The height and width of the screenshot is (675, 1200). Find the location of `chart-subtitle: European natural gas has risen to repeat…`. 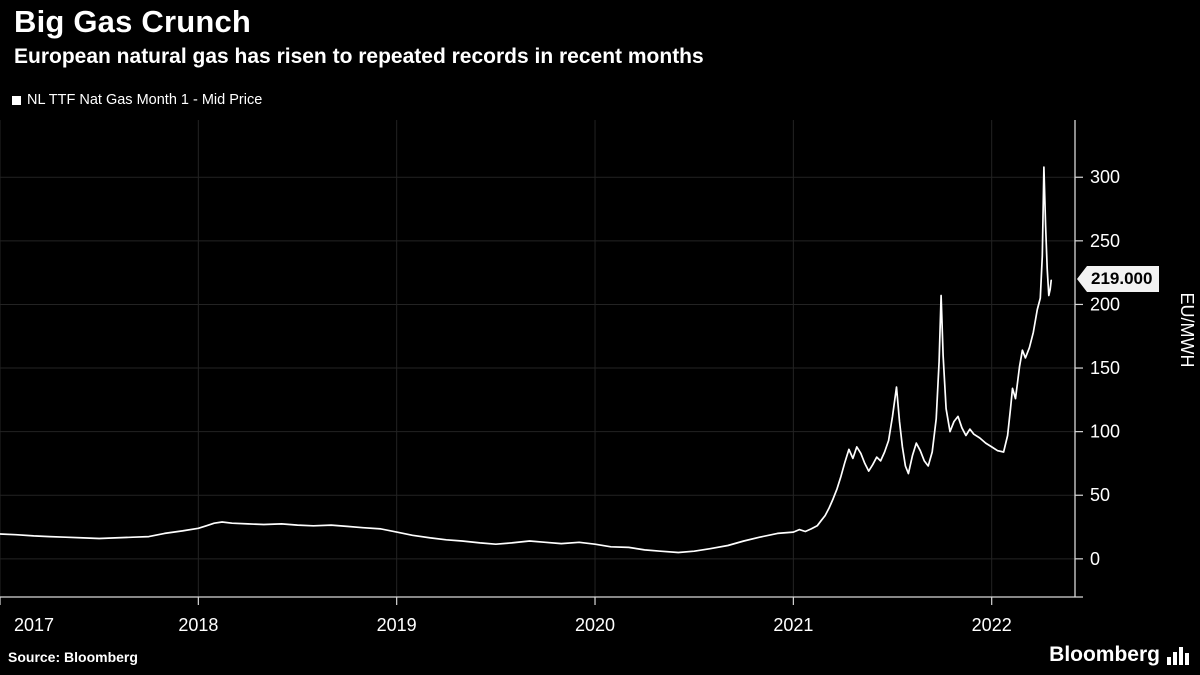

chart-subtitle: European natural gas has risen to repeat… is located at coordinates (359, 56).